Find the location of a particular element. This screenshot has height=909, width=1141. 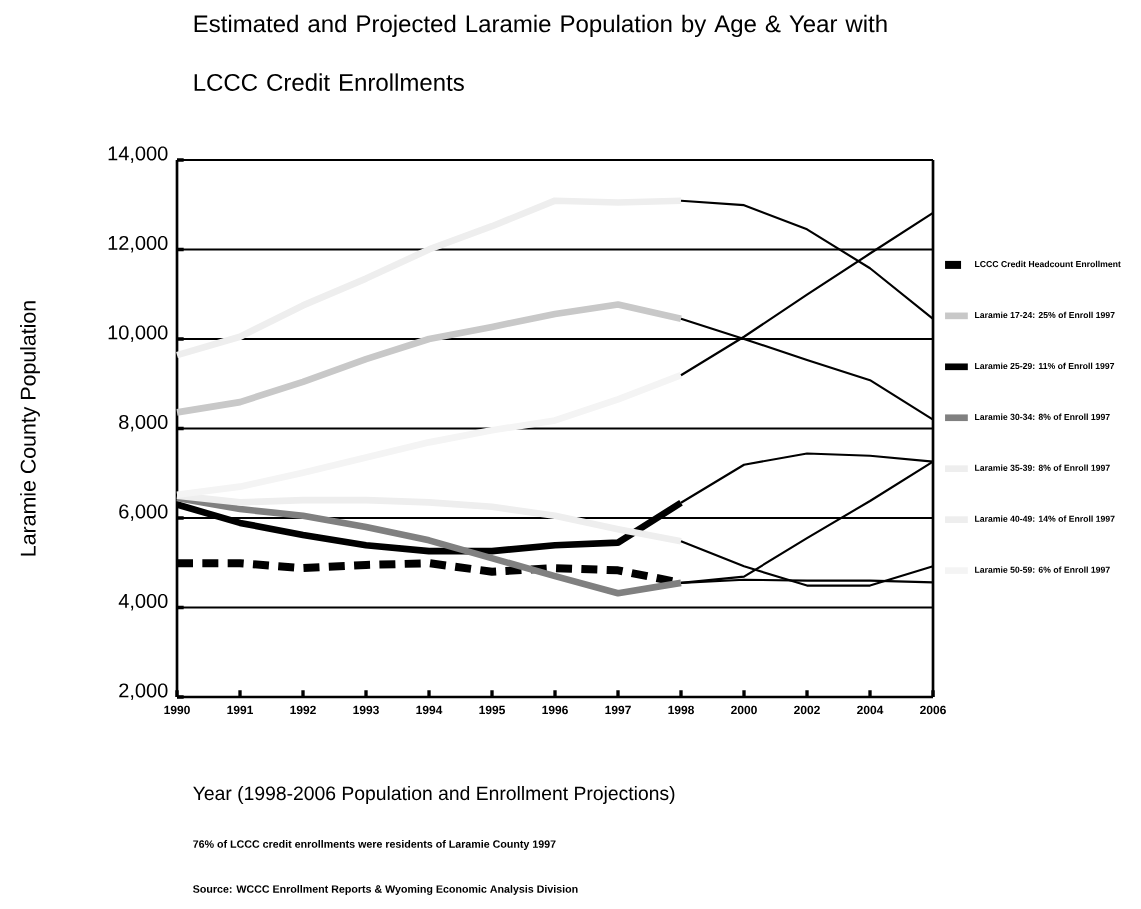

source-note: Source: WCCC Enrollment Reports & Wyoming Economic Analysis Division is located at coordinates (385, 889).